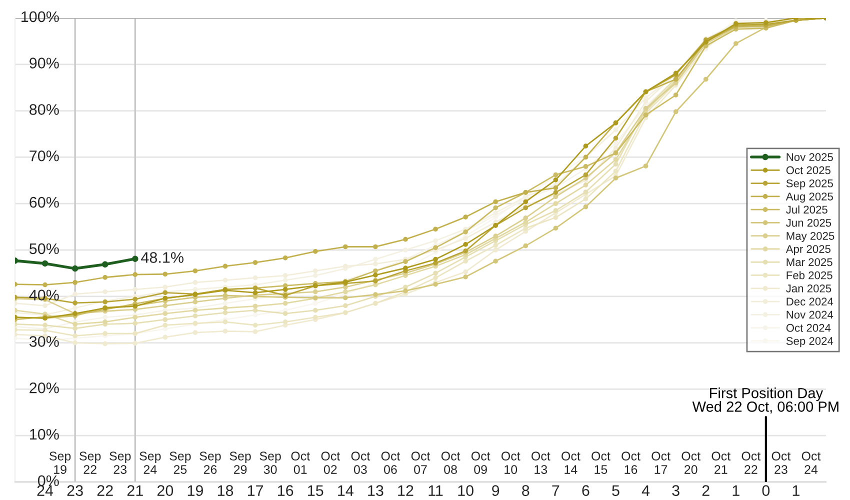 Image resolution: width=850 pixels, height=500 pixels. I want to click on annotation: Oct 07, so click(420, 463).